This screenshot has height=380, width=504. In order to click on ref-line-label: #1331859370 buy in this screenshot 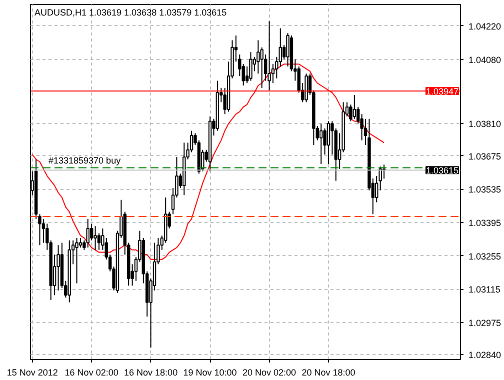, I will do `click(85, 161)`.